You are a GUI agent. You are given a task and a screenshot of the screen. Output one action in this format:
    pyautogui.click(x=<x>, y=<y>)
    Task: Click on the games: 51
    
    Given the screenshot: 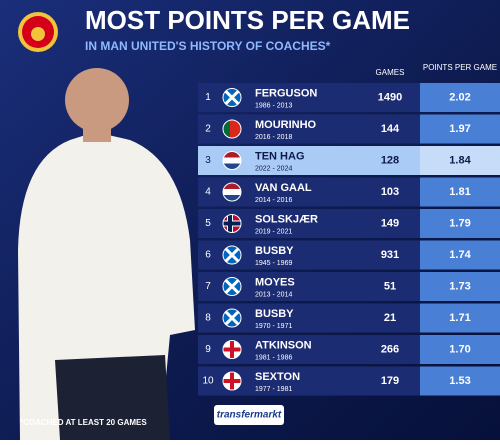 What is the action you would take?
    pyautogui.click(x=390, y=286)
    